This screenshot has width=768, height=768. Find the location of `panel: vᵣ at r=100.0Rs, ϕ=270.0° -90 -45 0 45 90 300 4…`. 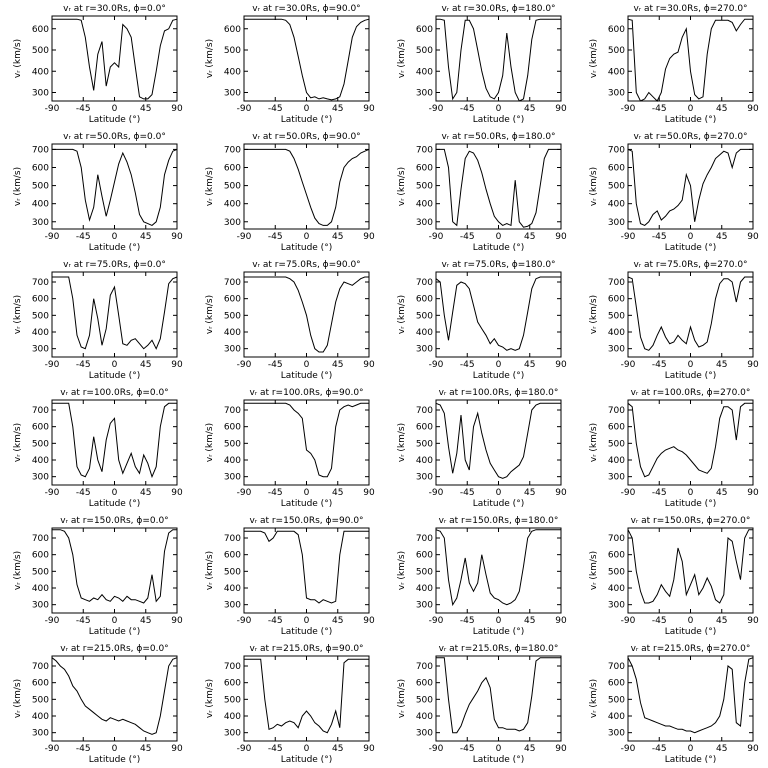

panel: vᵣ at r=100.0Rs, ϕ=270.0° -90 -45 0 45 90 300 4… is located at coordinates (674, 448).